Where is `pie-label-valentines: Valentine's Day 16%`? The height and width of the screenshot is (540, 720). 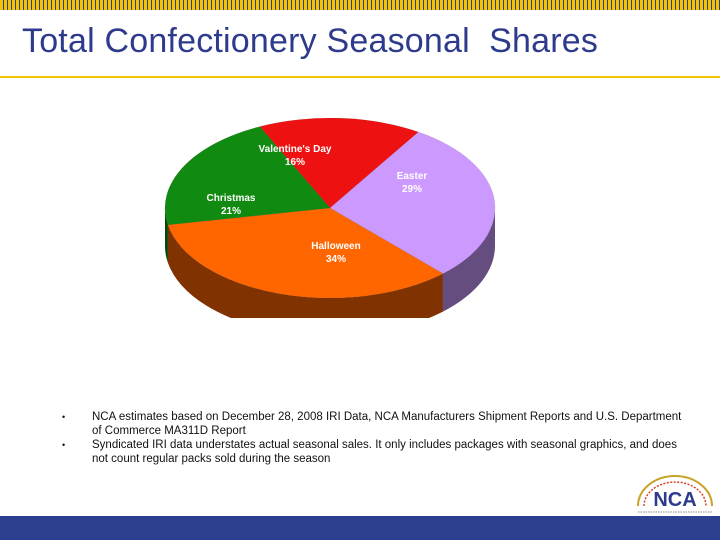
pie-label-valentines: Valentine's Day 16% is located at coordinates (295, 156).